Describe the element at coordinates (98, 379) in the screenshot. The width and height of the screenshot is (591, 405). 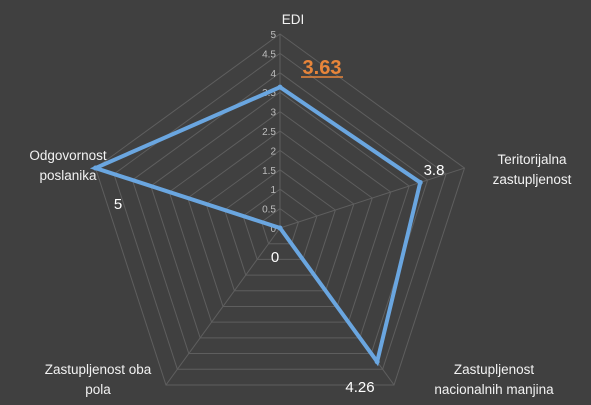
I see `category-label: Zastupljenost oba pola` at that location.